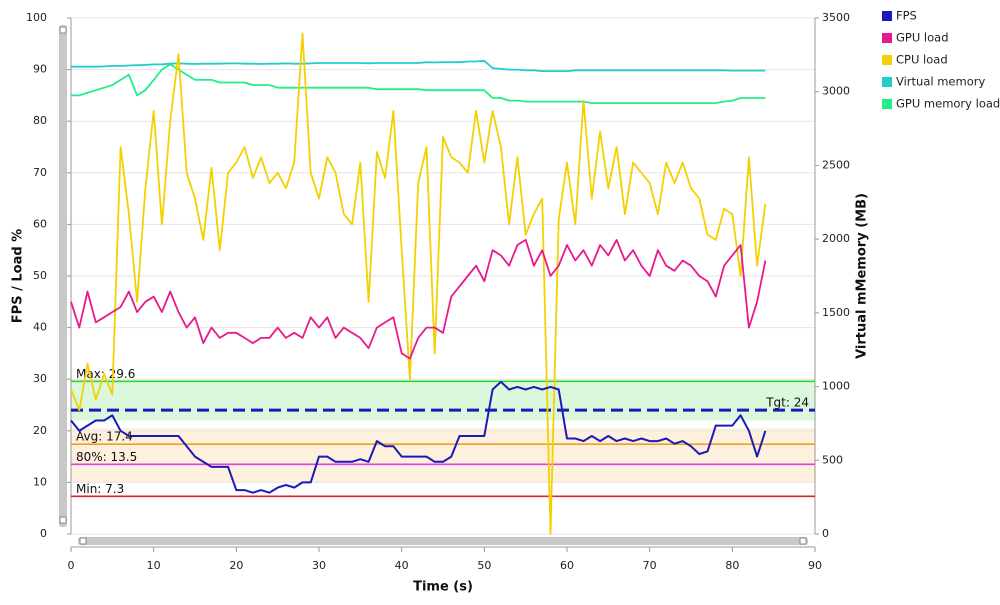  What do you see at coordinates (36, 17) in the screenshot?
I see `y-tick-label: 100` at bounding box center [36, 17].